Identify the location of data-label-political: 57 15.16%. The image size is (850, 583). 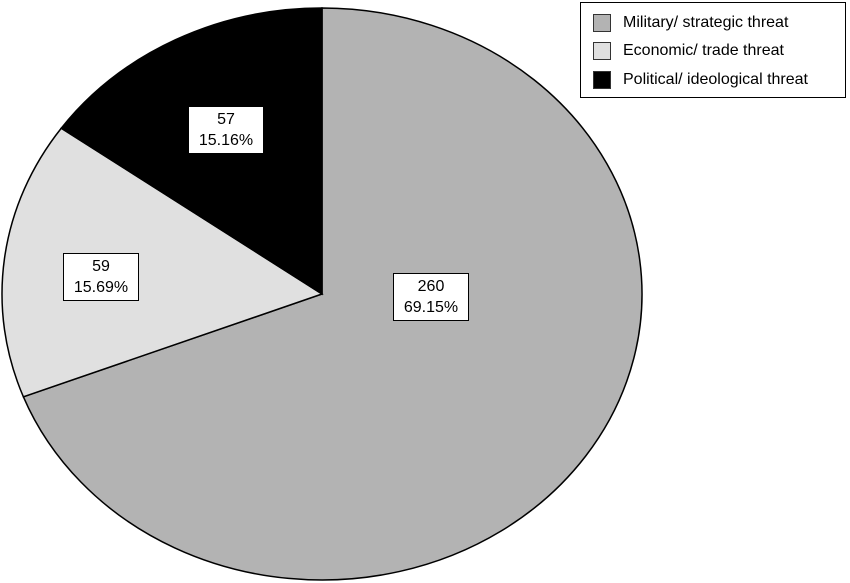
(226, 130).